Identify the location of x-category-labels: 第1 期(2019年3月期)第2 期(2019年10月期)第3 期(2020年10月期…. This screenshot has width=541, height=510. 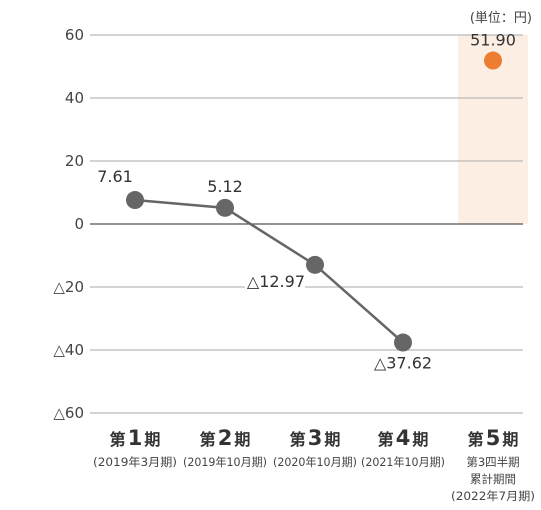
(314, 464).